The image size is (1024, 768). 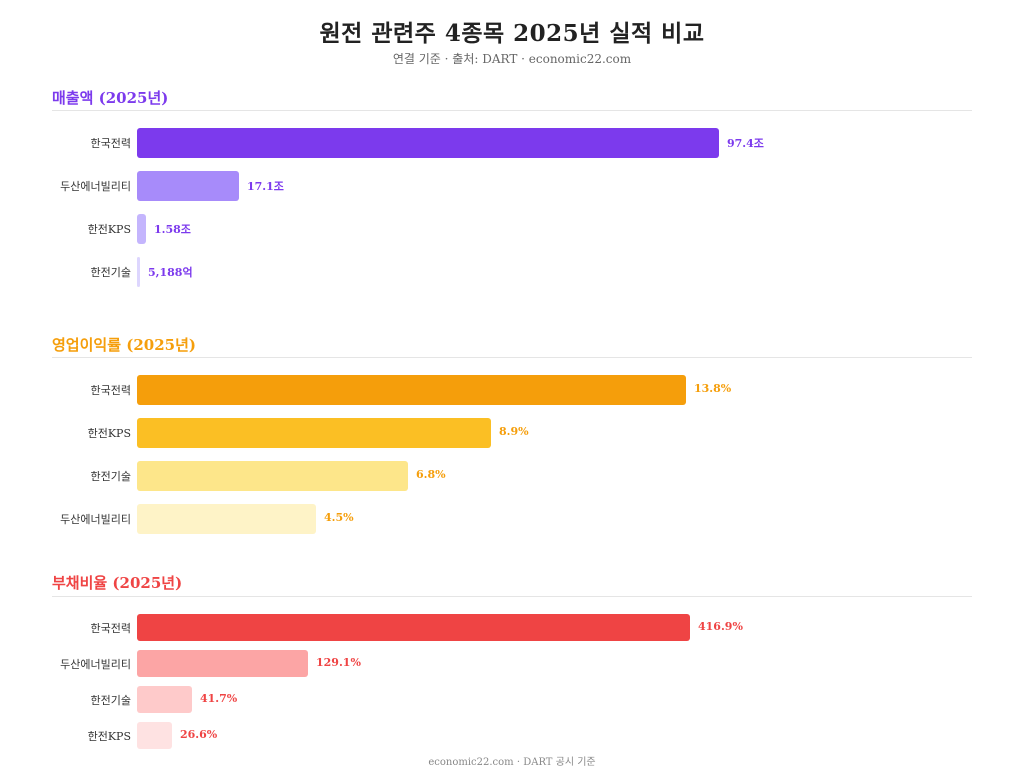 What do you see at coordinates (110, 98) in the screenshot?
I see `chart-1-title: 매출액 (2025년)` at bounding box center [110, 98].